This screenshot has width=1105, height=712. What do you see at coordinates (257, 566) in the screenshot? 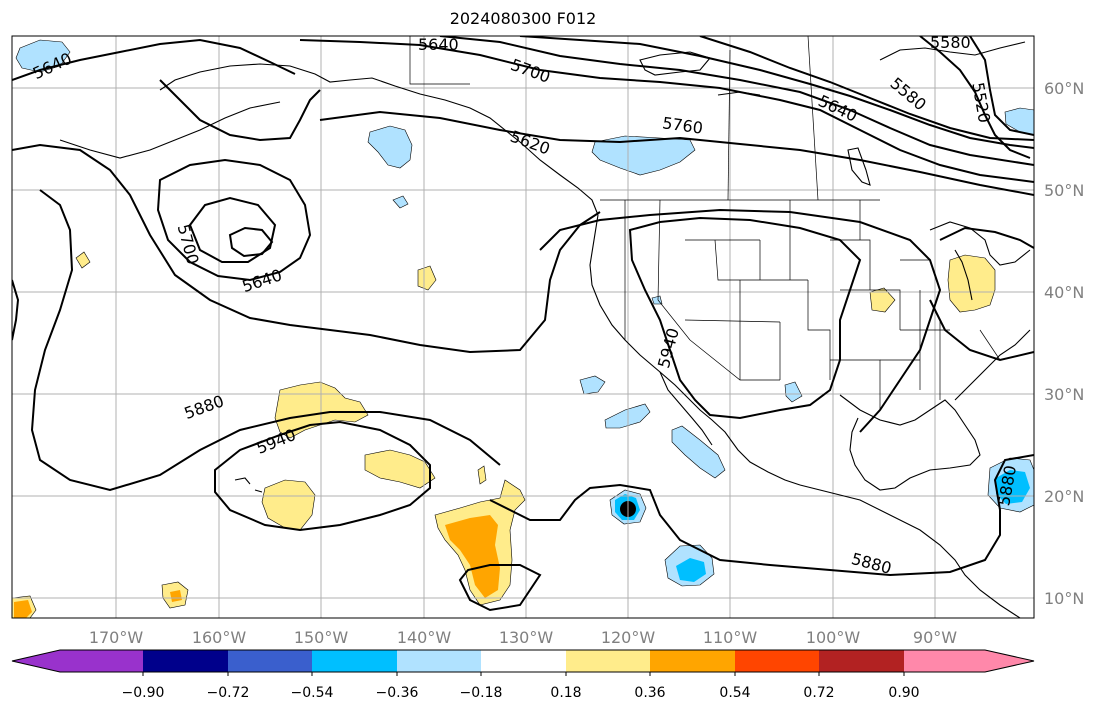
I see `strong-positive-anomaly-areas` at bounding box center [257, 566].